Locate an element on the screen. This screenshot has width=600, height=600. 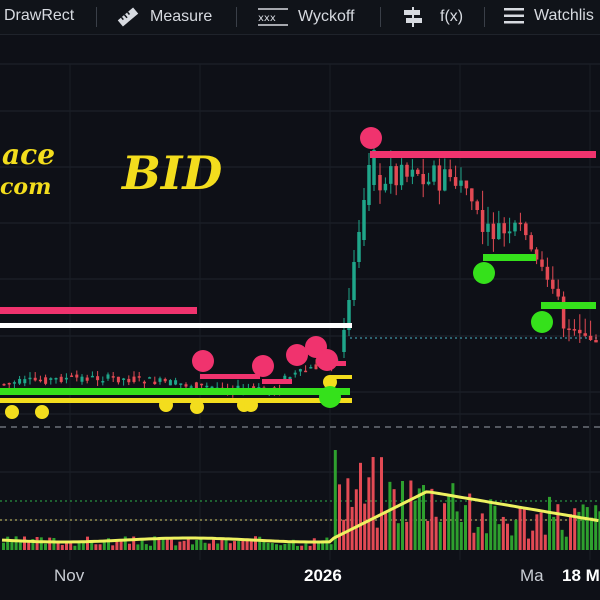
x-tick-ma: Ma is located at coordinates (532, 575).